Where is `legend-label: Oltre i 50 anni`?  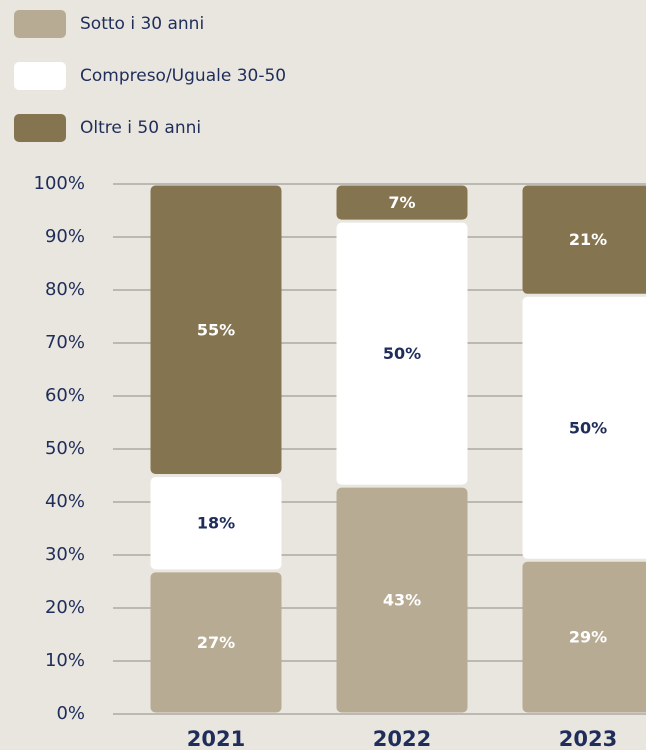
legend-label: Oltre i 50 anni is located at coordinates (140, 128).